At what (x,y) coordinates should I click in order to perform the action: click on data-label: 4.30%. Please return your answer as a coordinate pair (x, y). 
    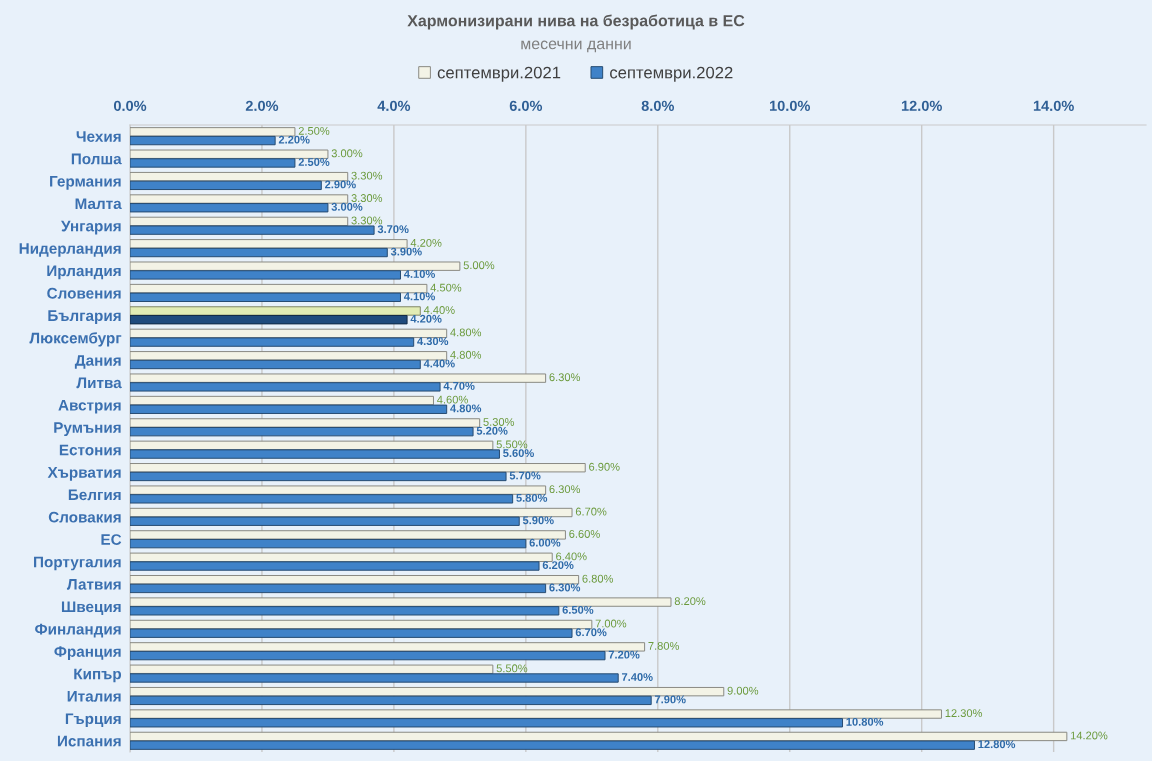
    Looking at the image, I should click on (433, 341).